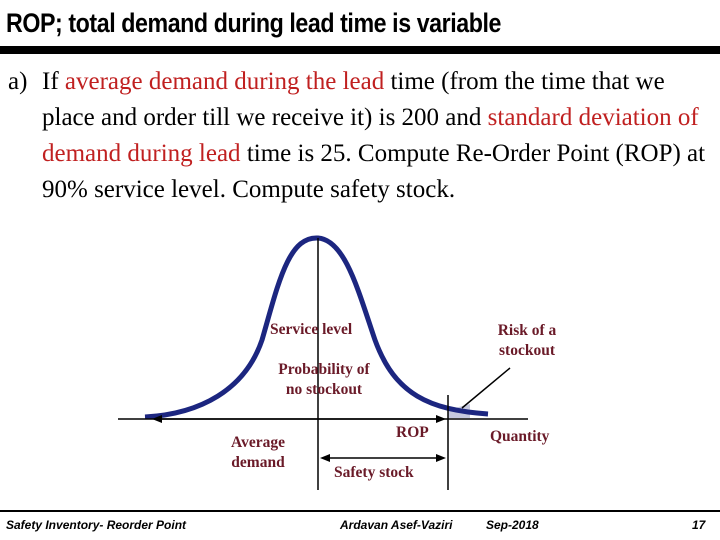  What do you see at coordinates (96, 525) in the screenshot?
I see `footer-left: Safety Inventory- Reorder Point` at bounding box center [96, 525].